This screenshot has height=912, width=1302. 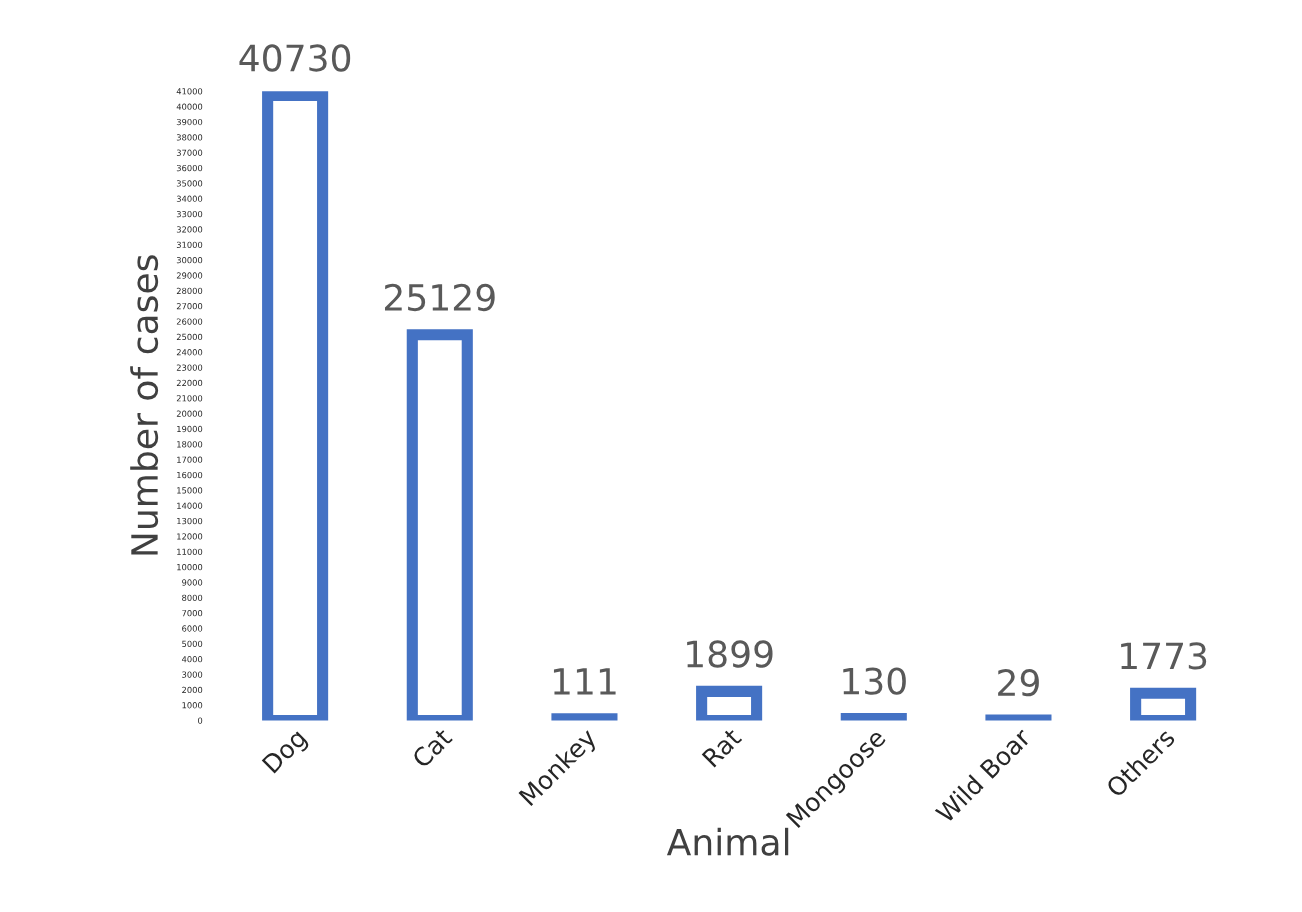 What do you see at coordinates (144, 405) in the screenshot?
I see `y-axis-title: Number of cases` at bounding box center [144, 405].